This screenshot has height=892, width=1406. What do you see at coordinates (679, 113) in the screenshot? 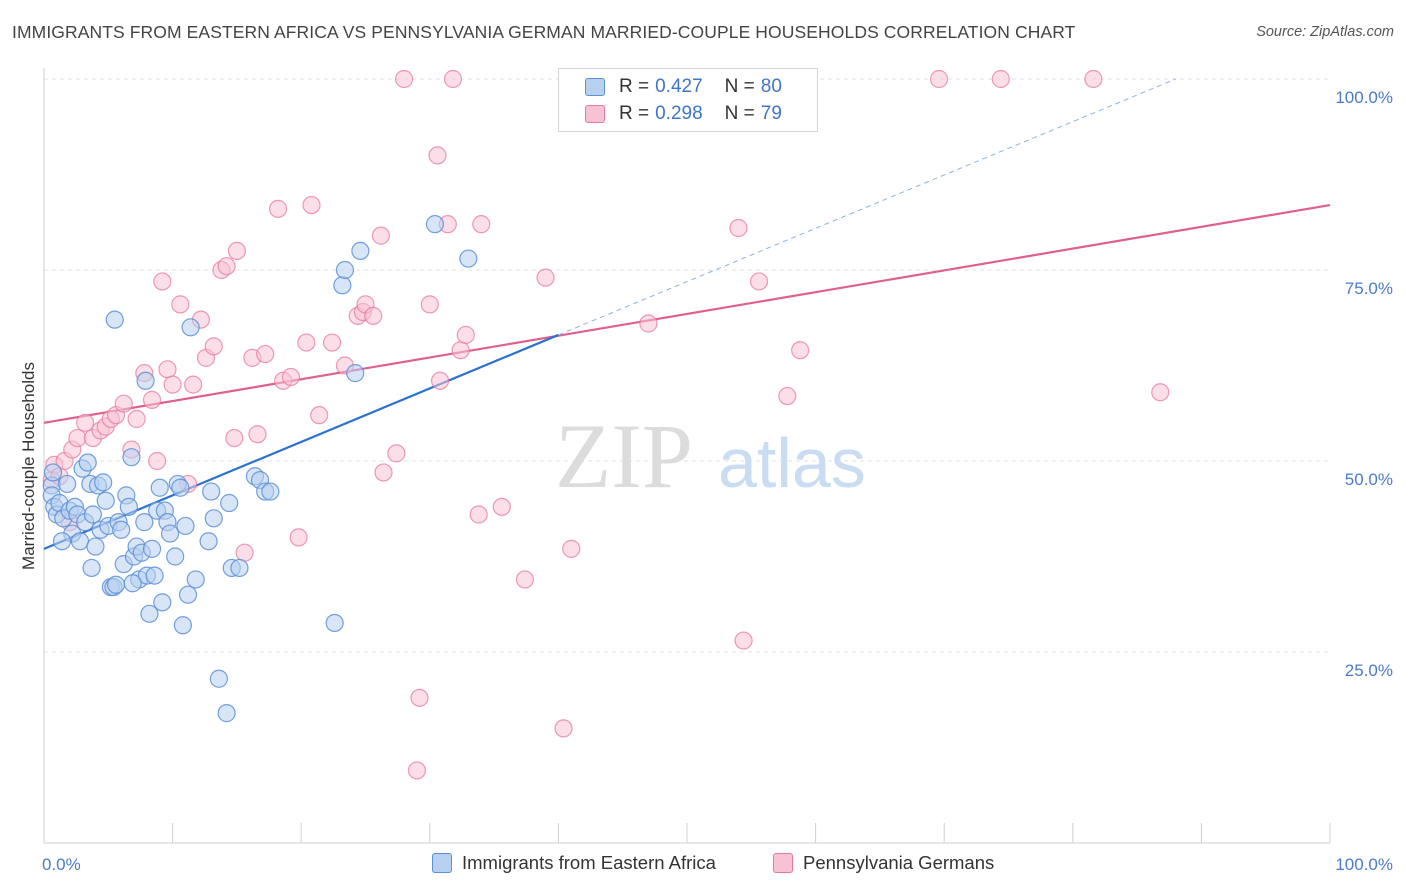
I see `legend-r-value: 0.298` at bounding box center [679, 113].